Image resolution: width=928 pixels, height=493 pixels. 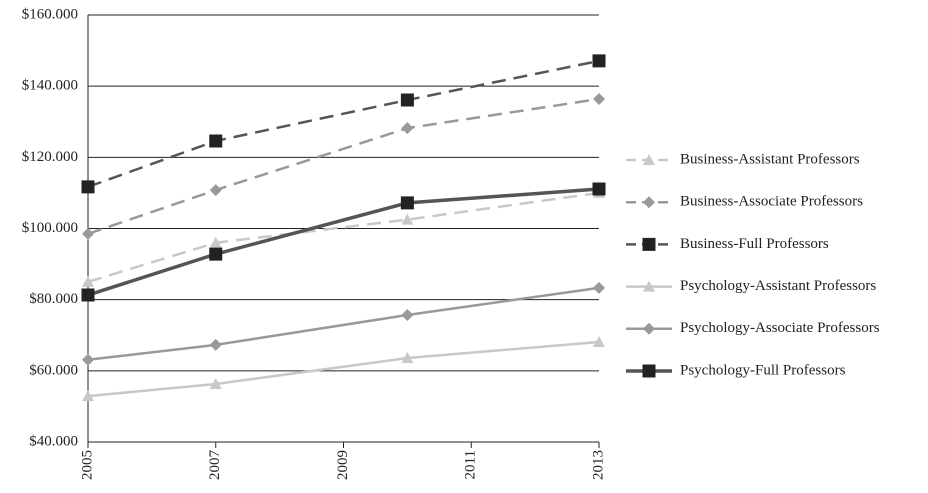 I want to click on y-tick-label: $120.000, so click(x=50, y=157).